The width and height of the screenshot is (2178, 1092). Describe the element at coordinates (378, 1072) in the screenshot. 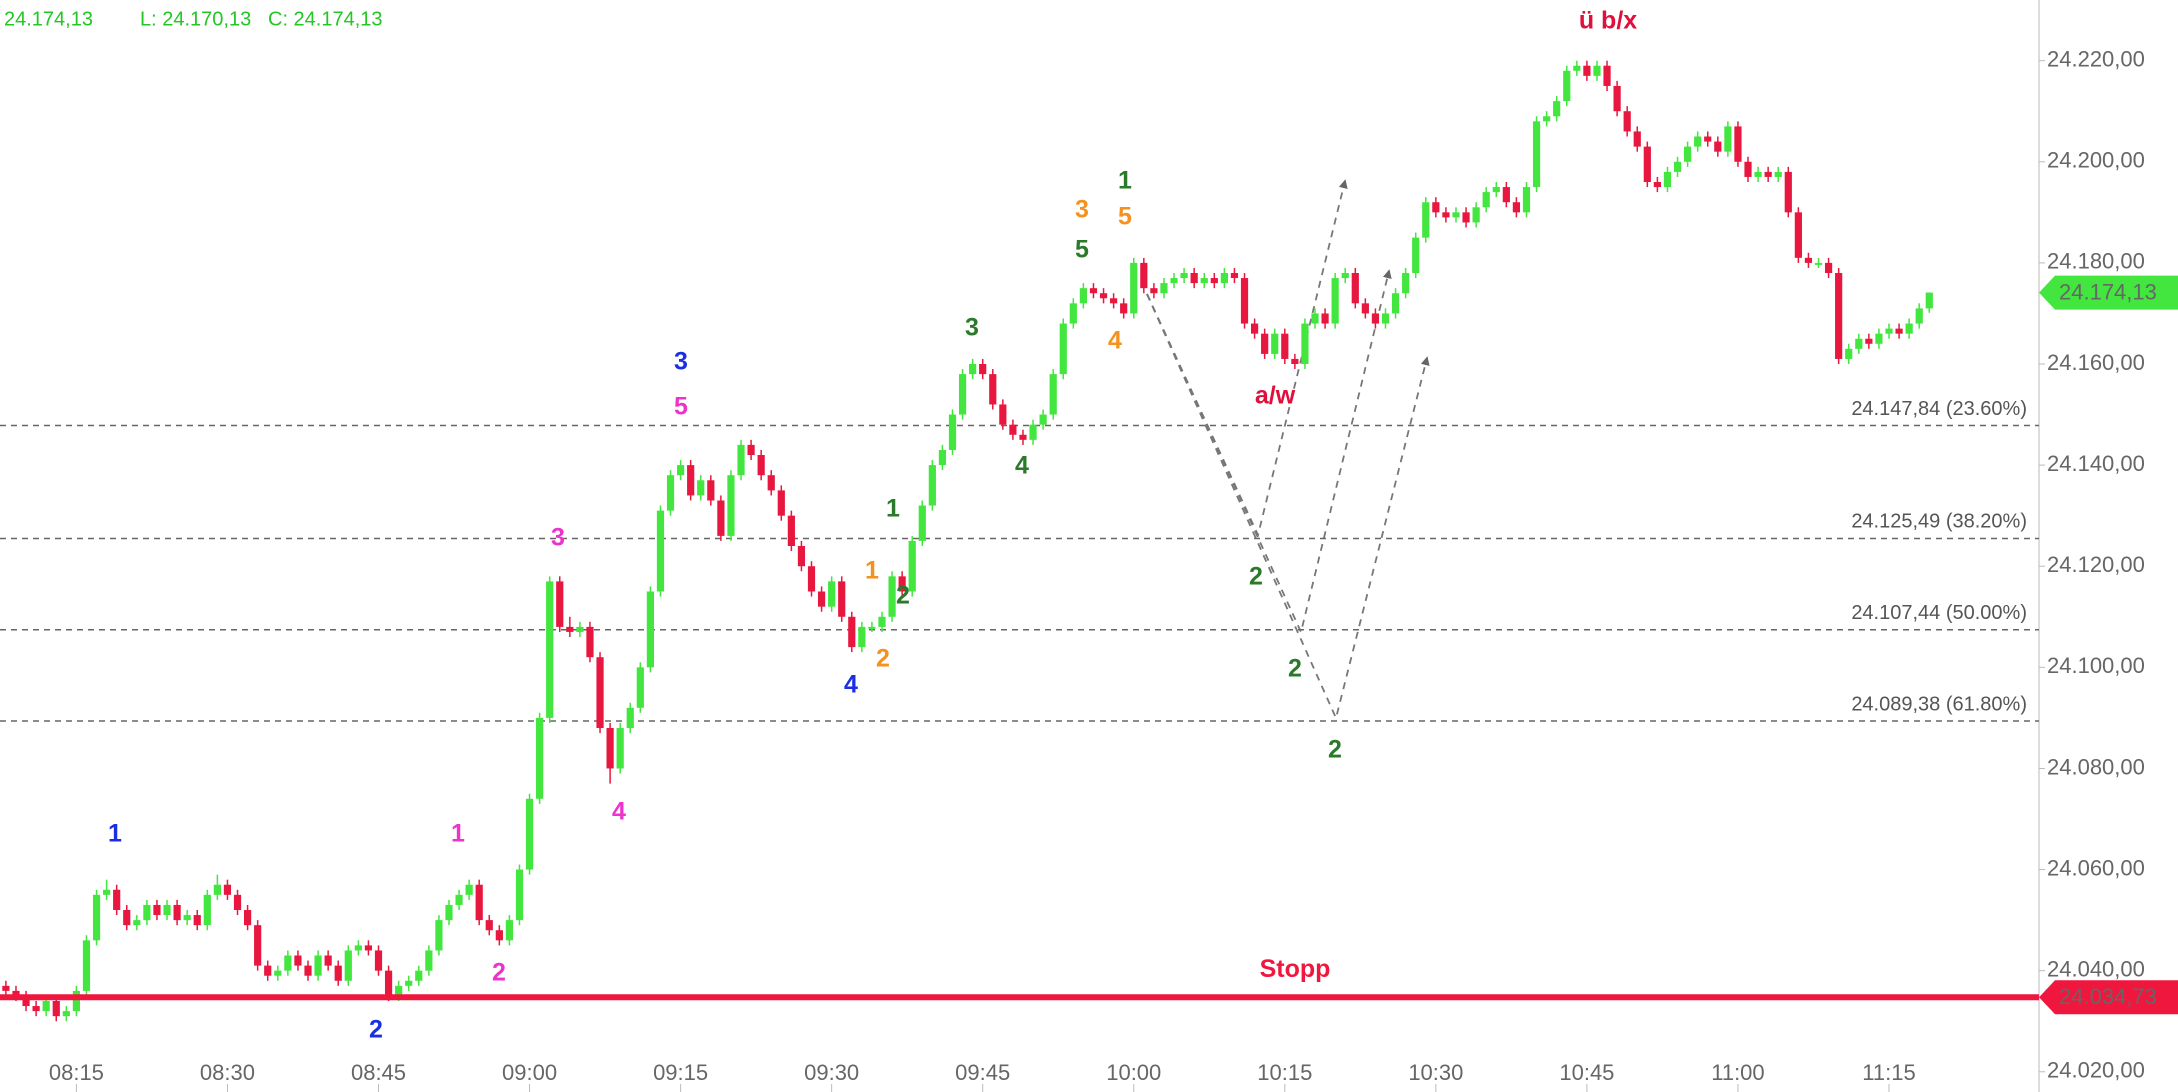

I see `x-tick-label: 08:45` at that location.